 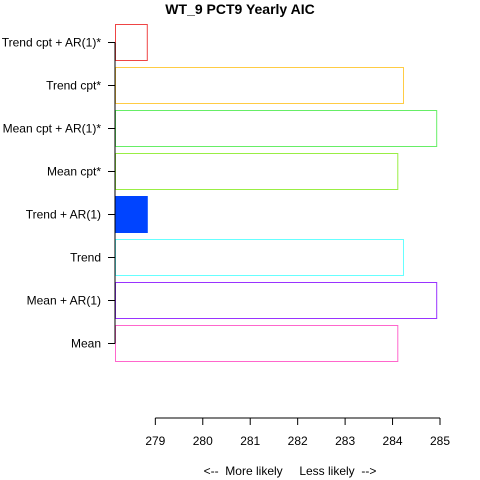 What do you see at coordinates (259, 85) in the screenshot?
I see `bar-trend-cpt` at bounding box center [259, 85].